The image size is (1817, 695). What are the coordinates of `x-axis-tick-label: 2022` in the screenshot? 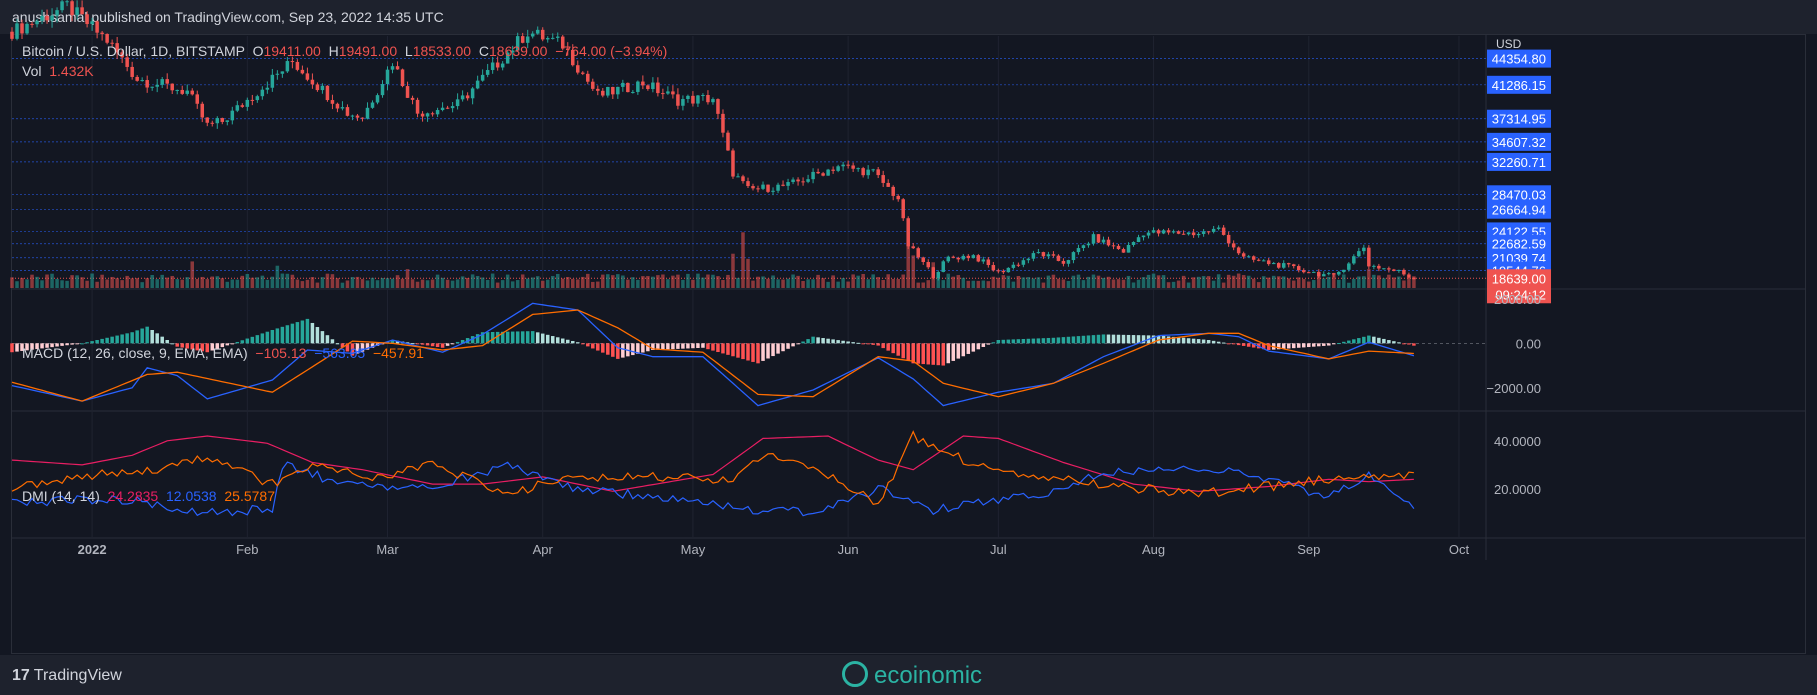 It's located at (92, 549).